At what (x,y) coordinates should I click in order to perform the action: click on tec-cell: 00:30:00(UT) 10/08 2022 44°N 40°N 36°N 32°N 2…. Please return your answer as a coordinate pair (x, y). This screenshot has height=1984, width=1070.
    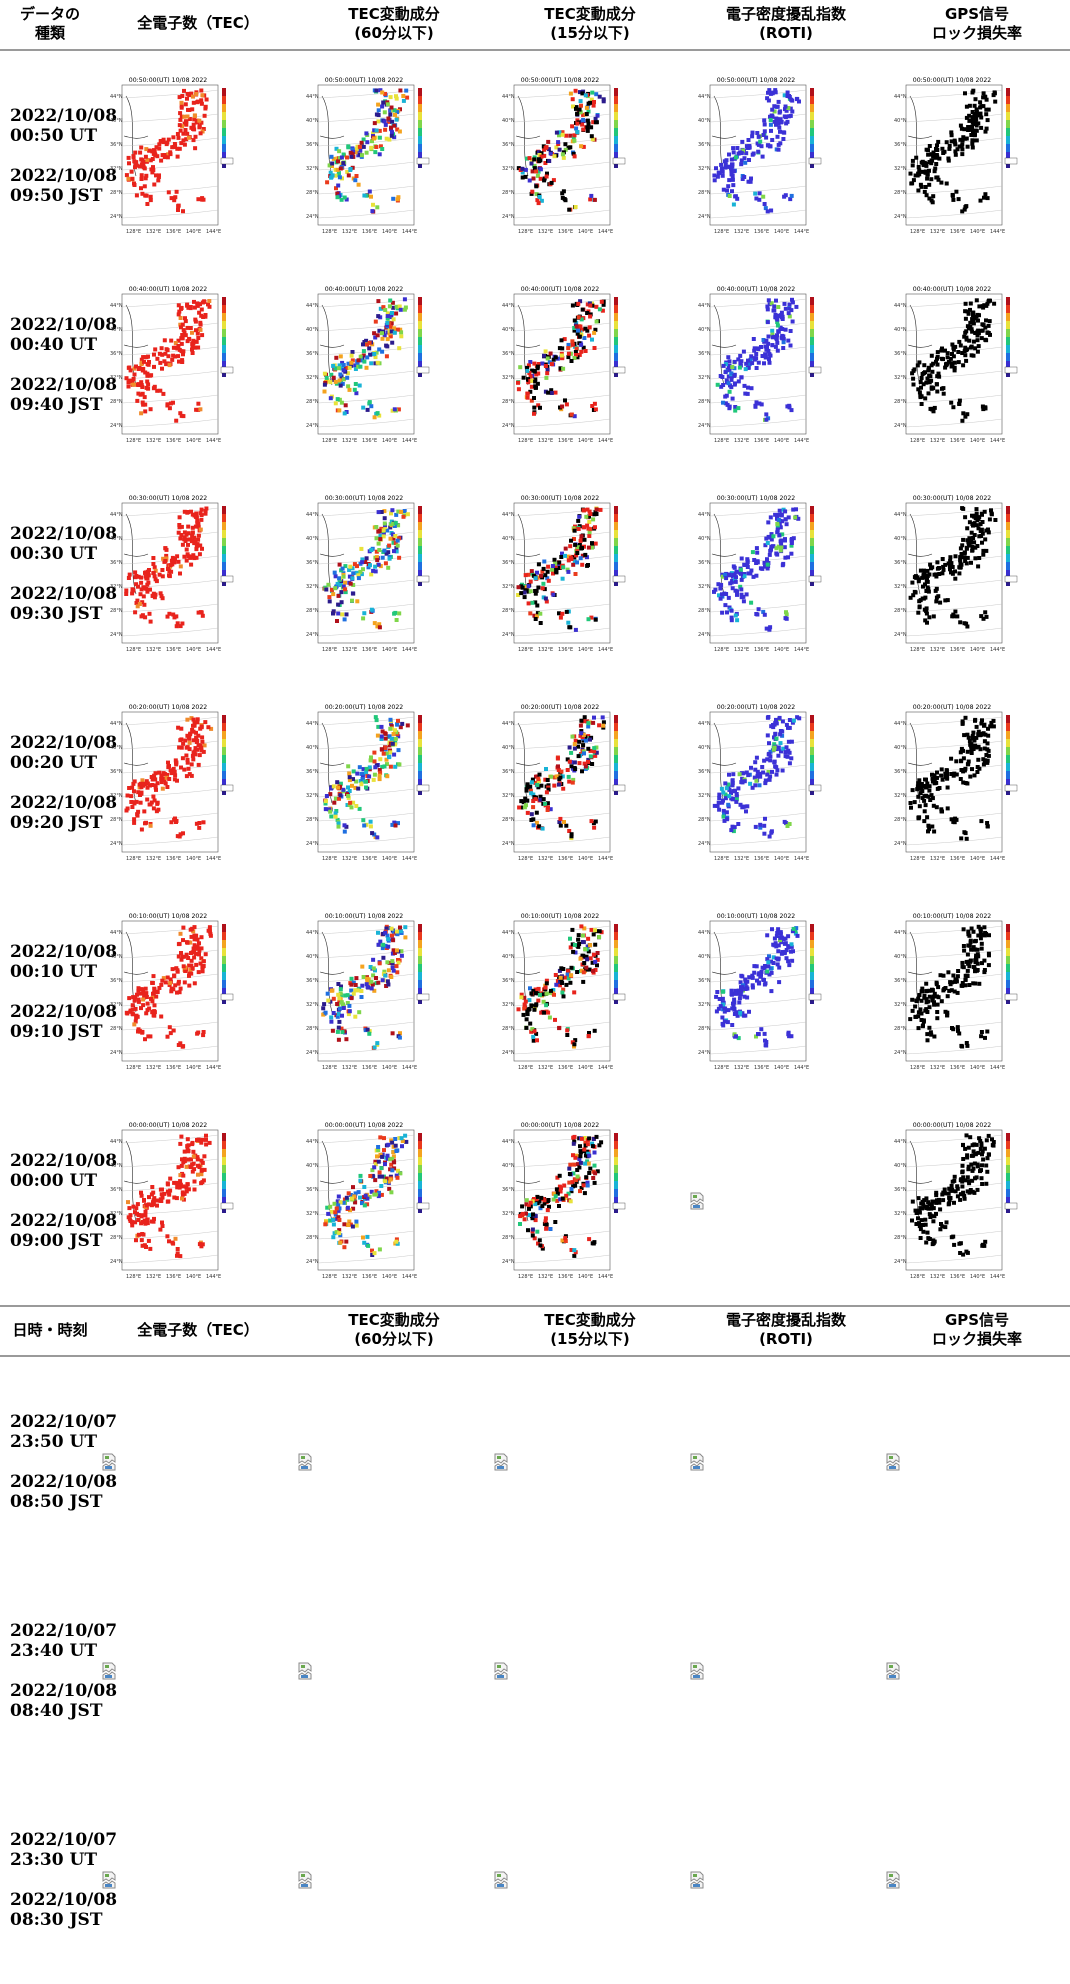
    Looking at the image, I should click on (198, 573).